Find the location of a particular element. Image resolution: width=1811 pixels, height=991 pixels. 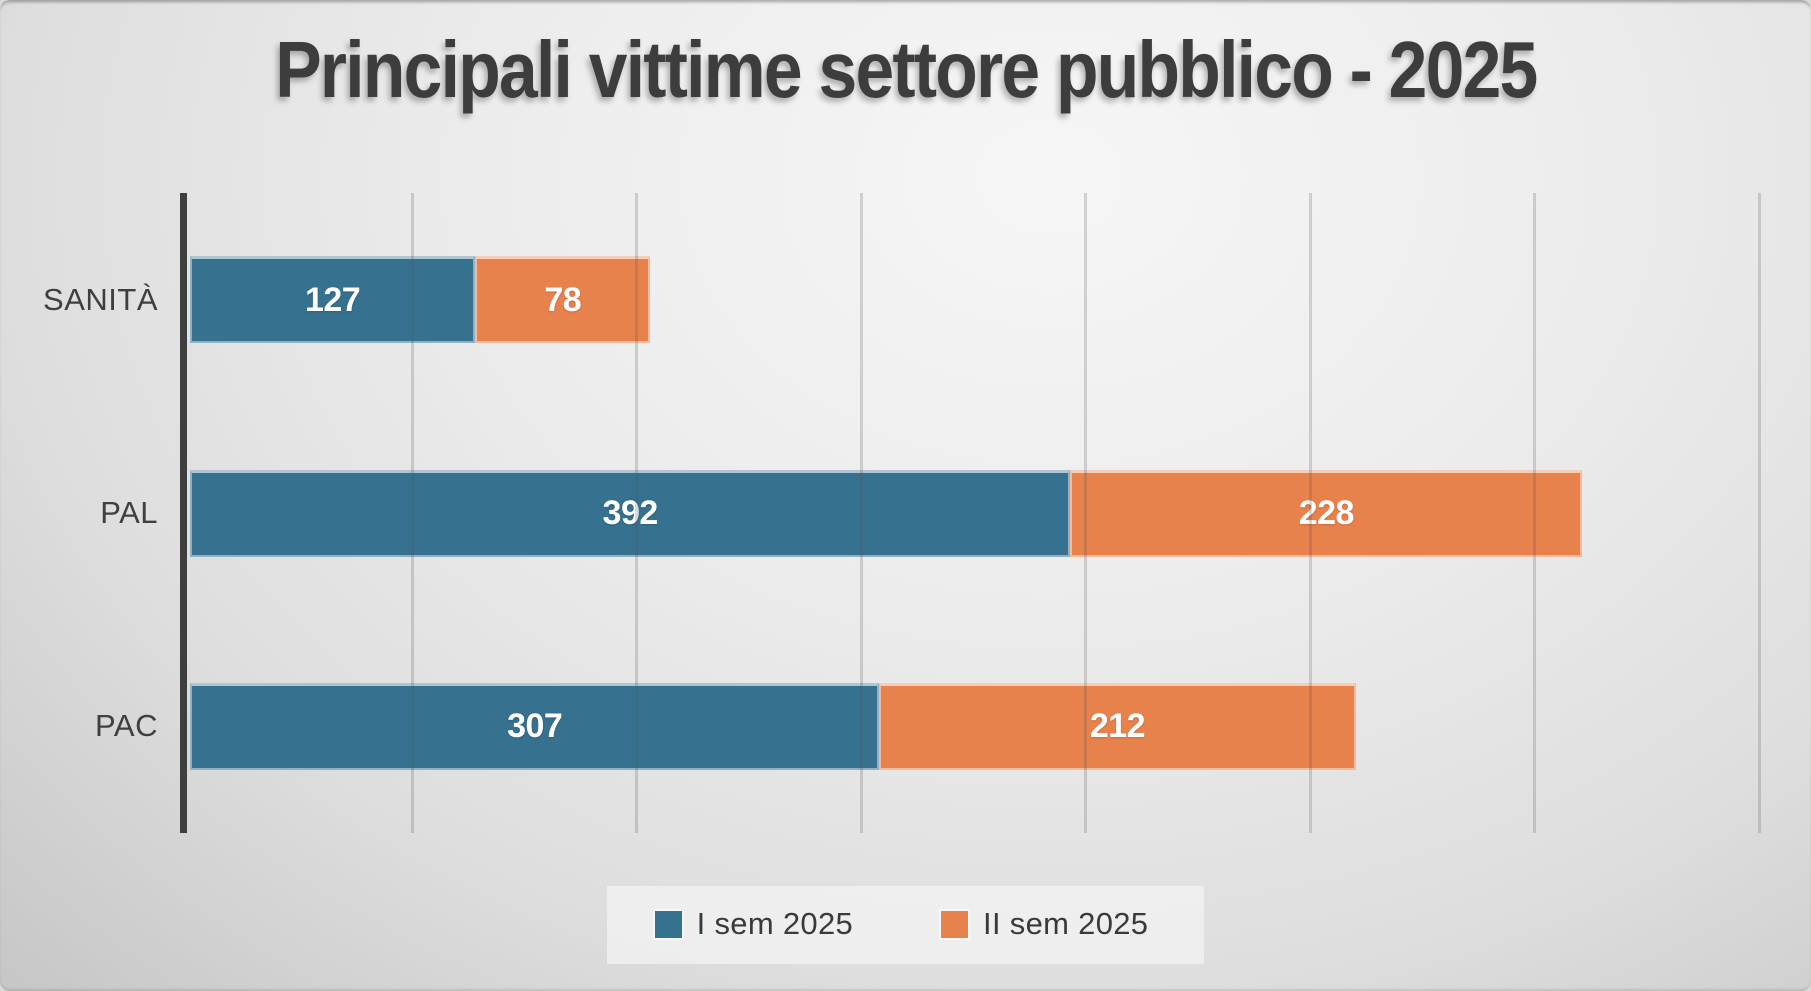

bar-value-label: 307 is located at coordinates (535, 726).